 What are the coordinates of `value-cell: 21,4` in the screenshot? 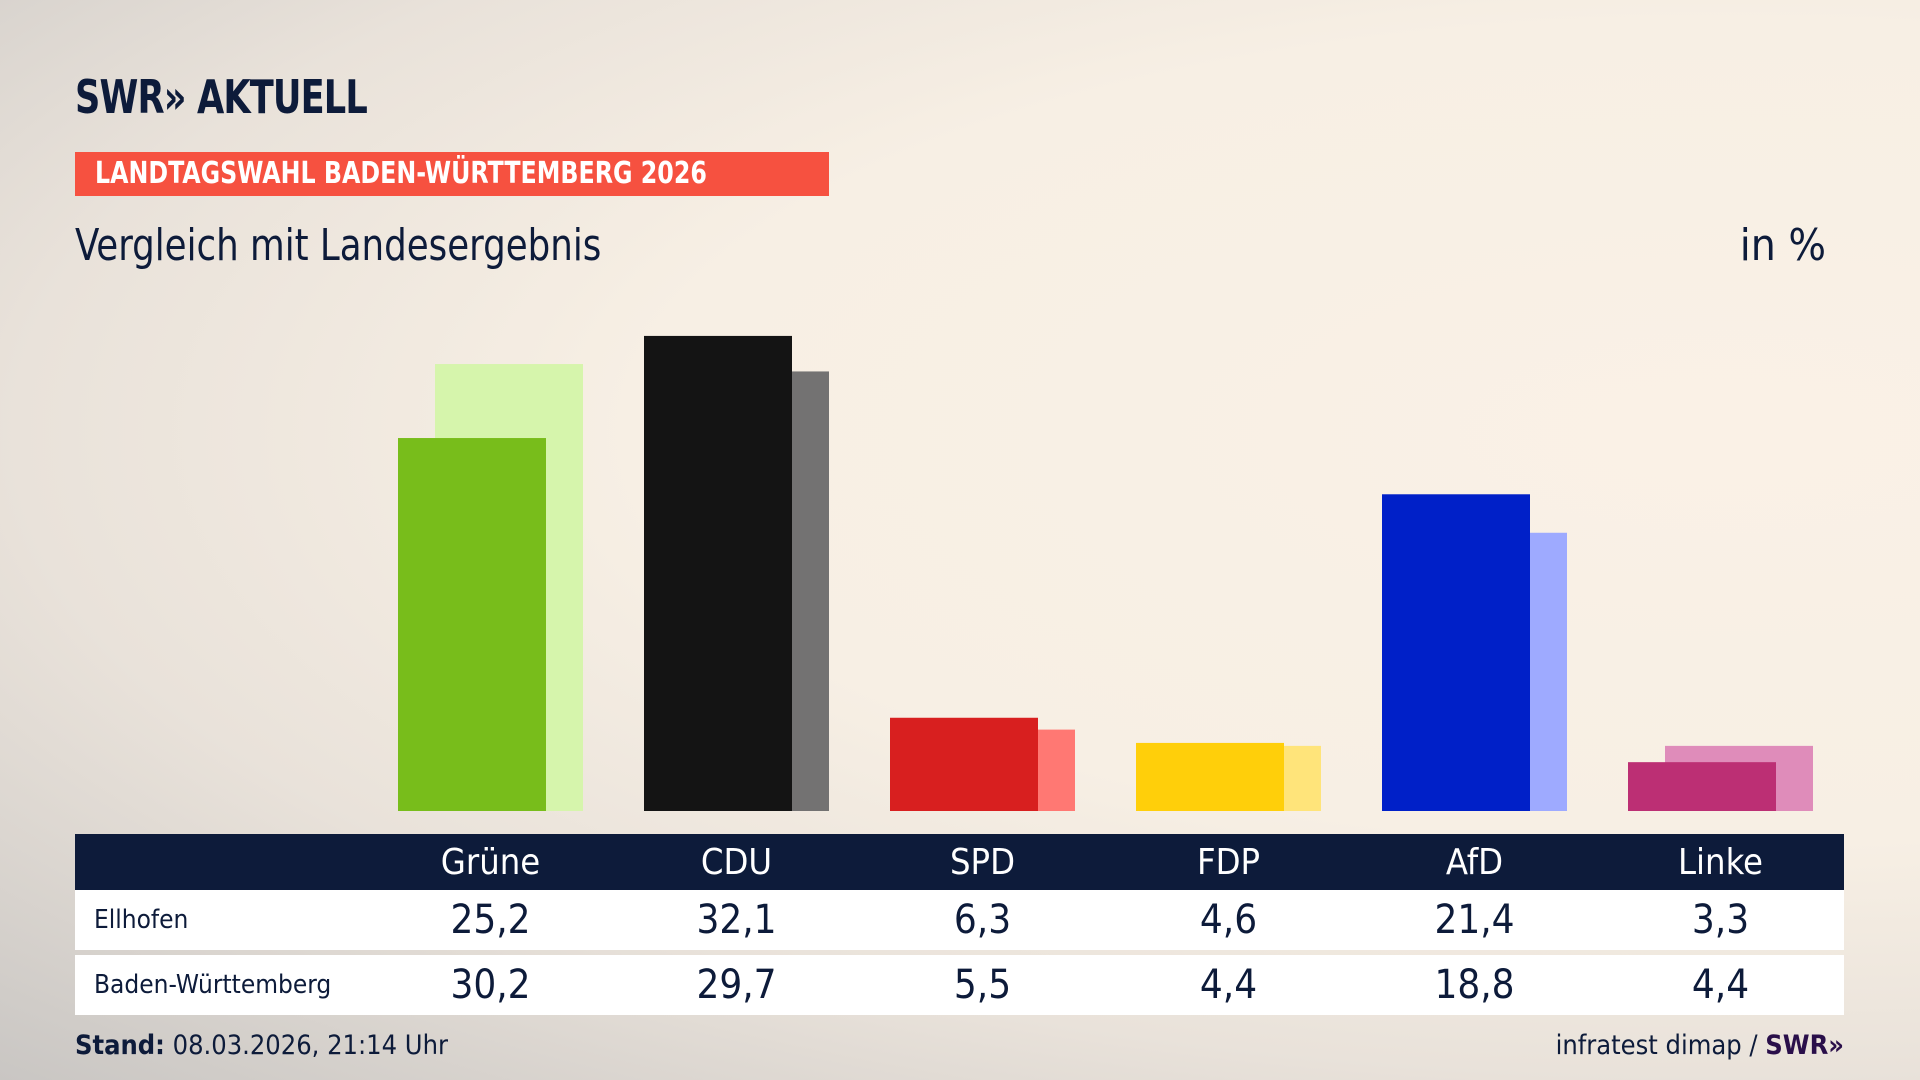 It's located at (1474, 920).